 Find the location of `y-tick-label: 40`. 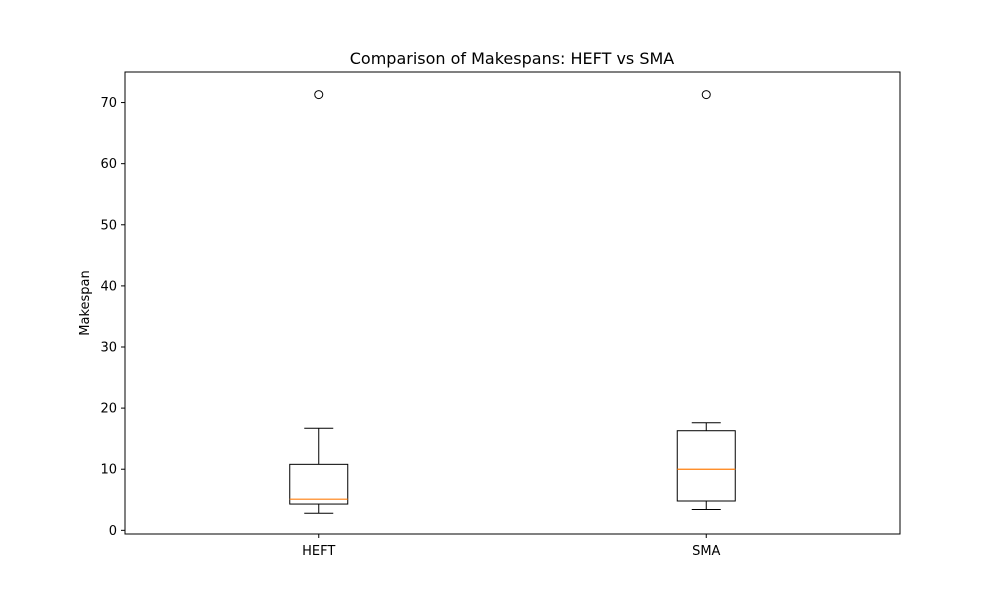

y-tick-label: 40 is located at coordinates (108, 286).